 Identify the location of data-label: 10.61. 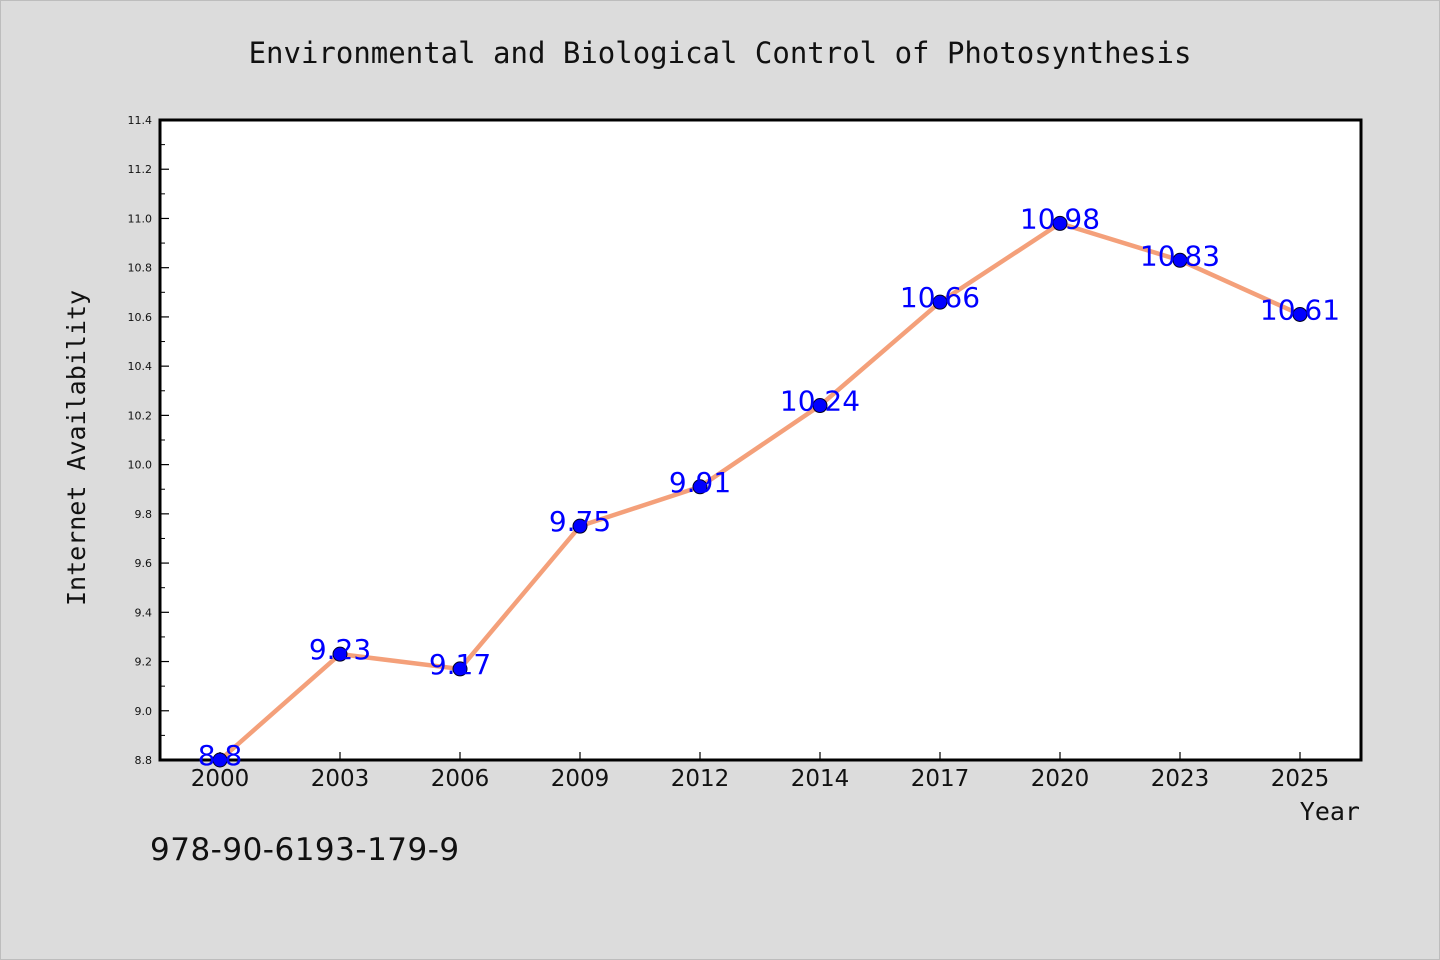
(1300, 309).